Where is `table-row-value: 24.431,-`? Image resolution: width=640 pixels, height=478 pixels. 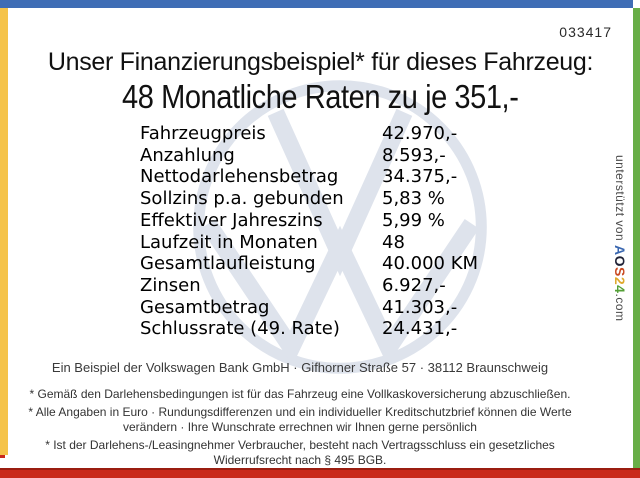 table-row-value: 24.431,- is located at coordinates (420, 329).